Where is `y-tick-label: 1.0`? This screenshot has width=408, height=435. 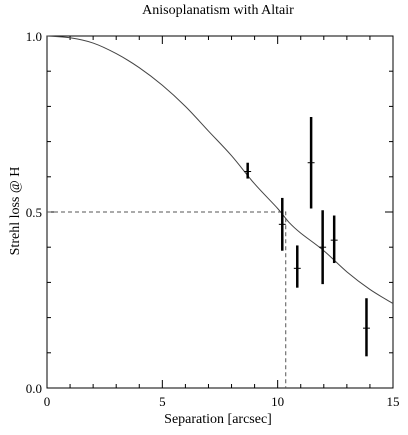 y-tick-label: 1.0 is located at coordinates (34, 36).